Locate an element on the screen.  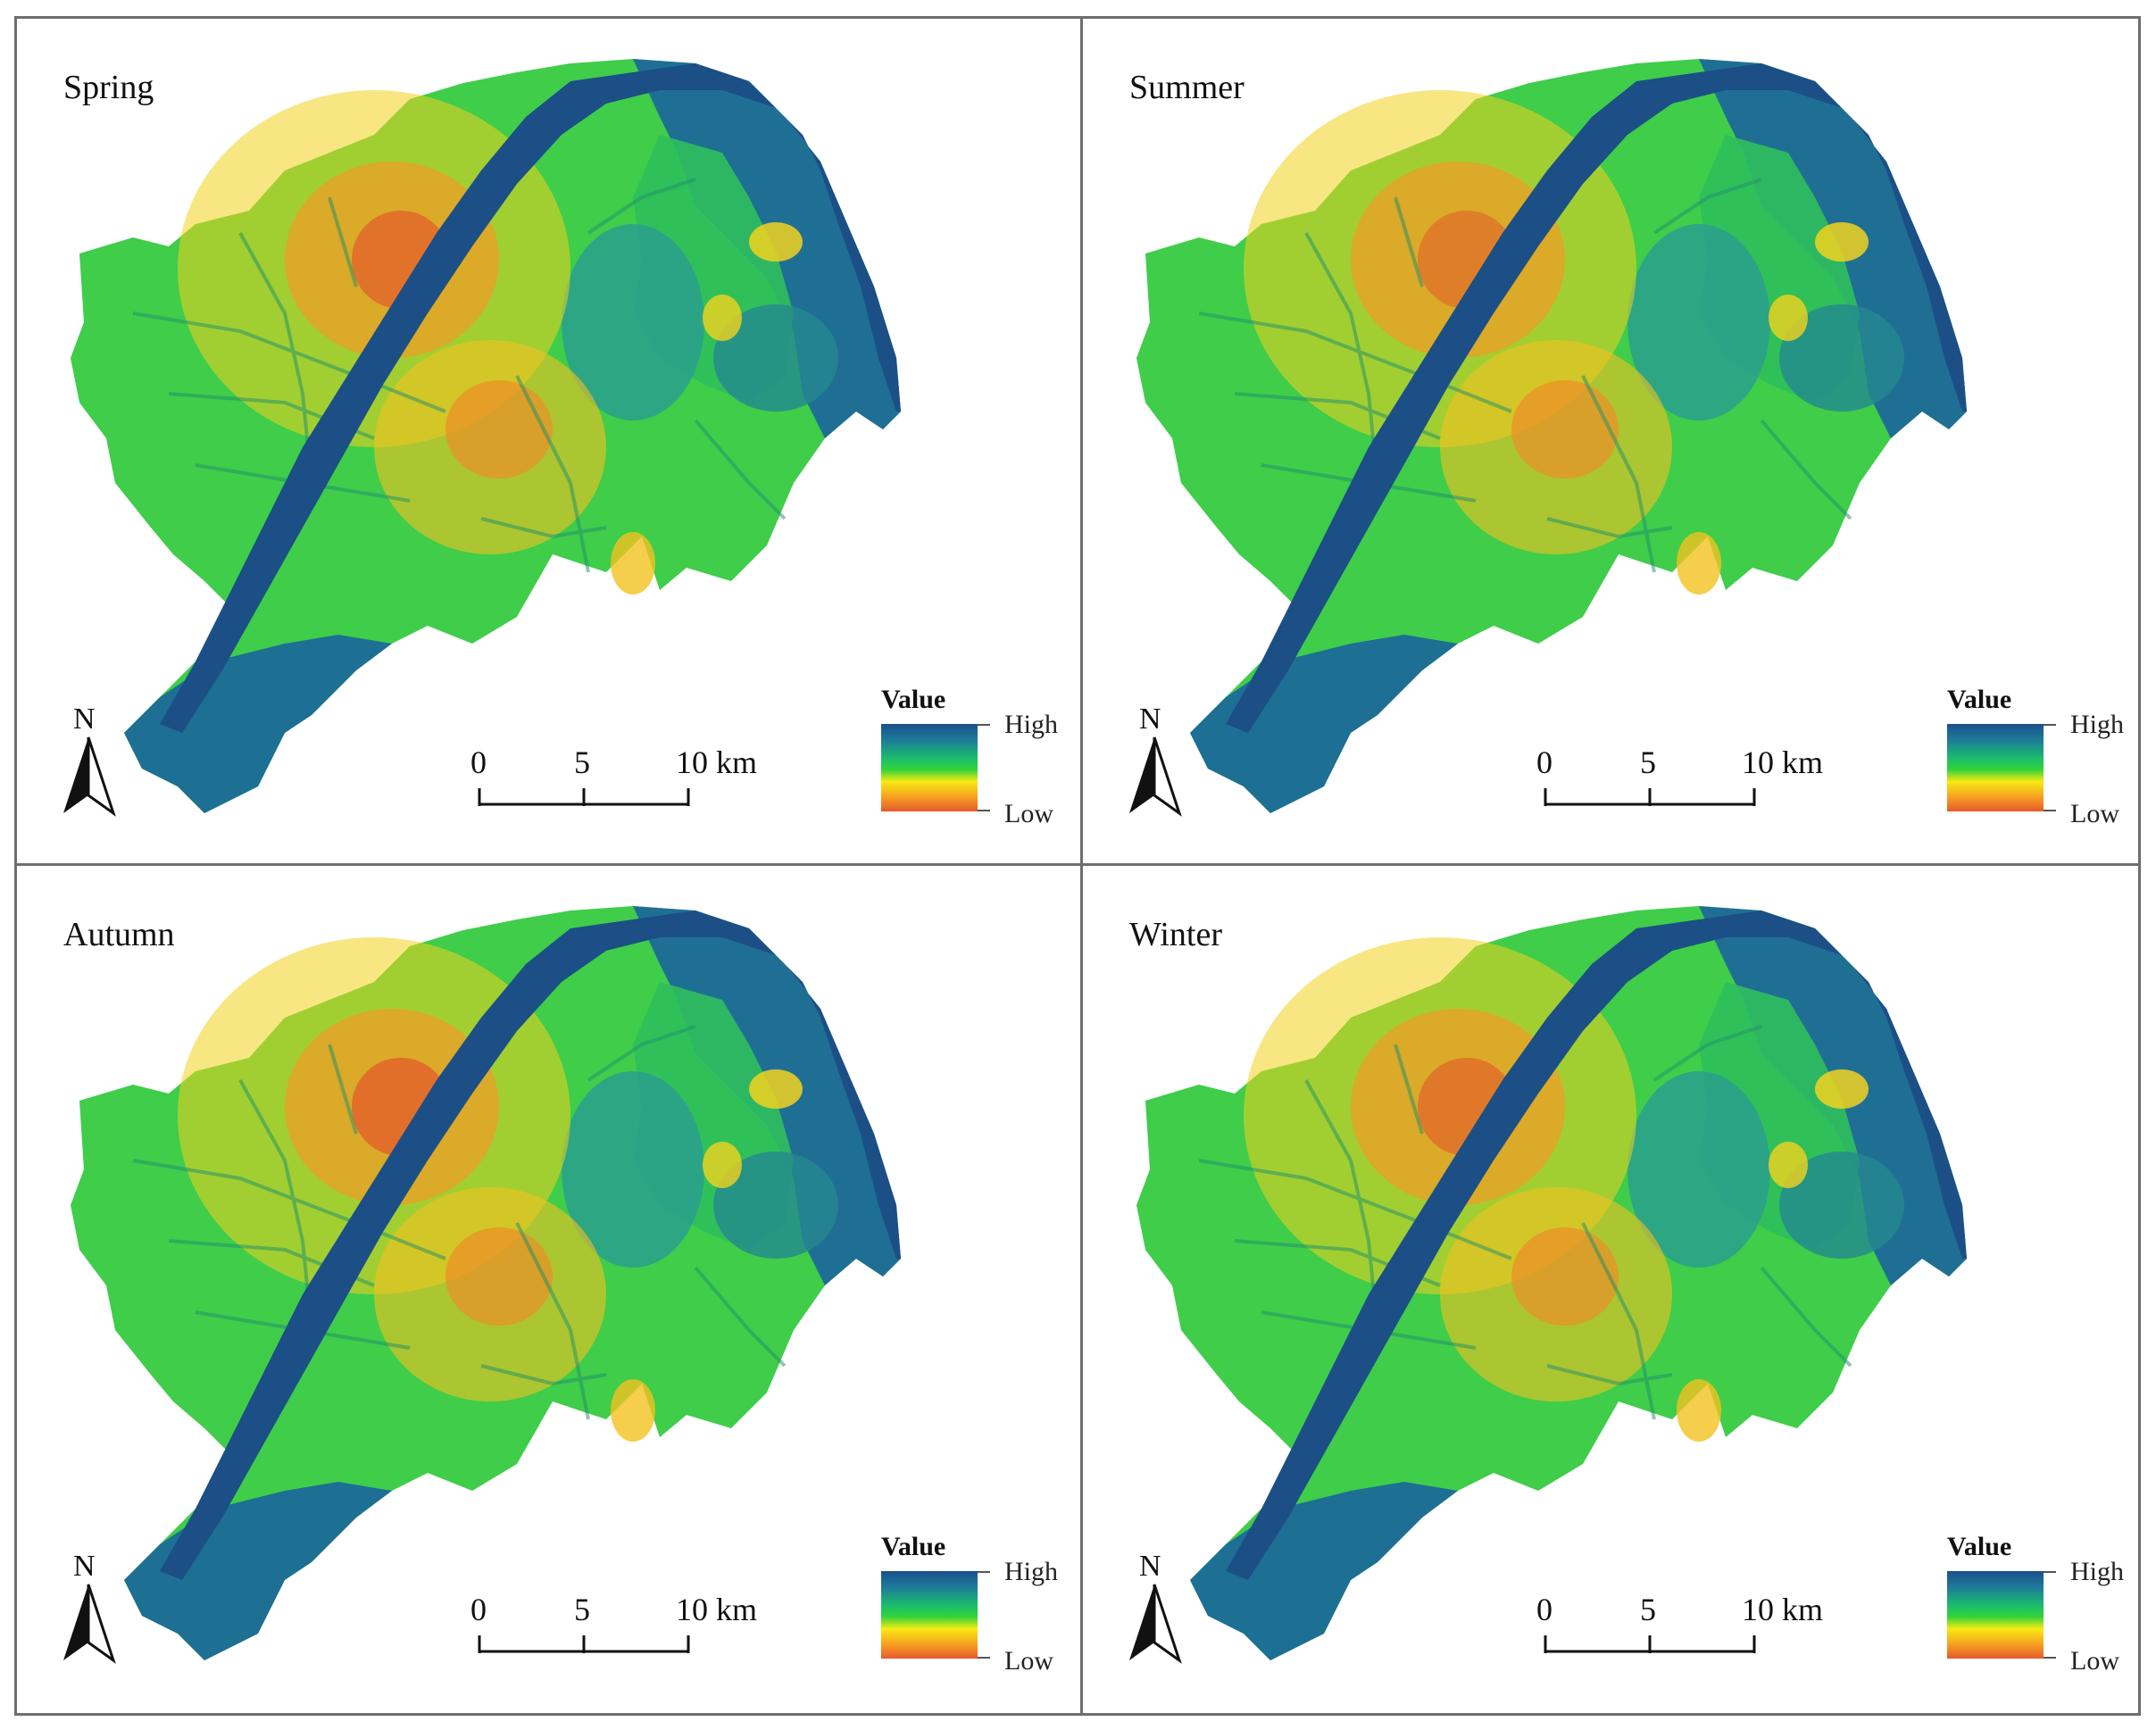
panel-divider-vertical is located at coordinates (1081, 866).